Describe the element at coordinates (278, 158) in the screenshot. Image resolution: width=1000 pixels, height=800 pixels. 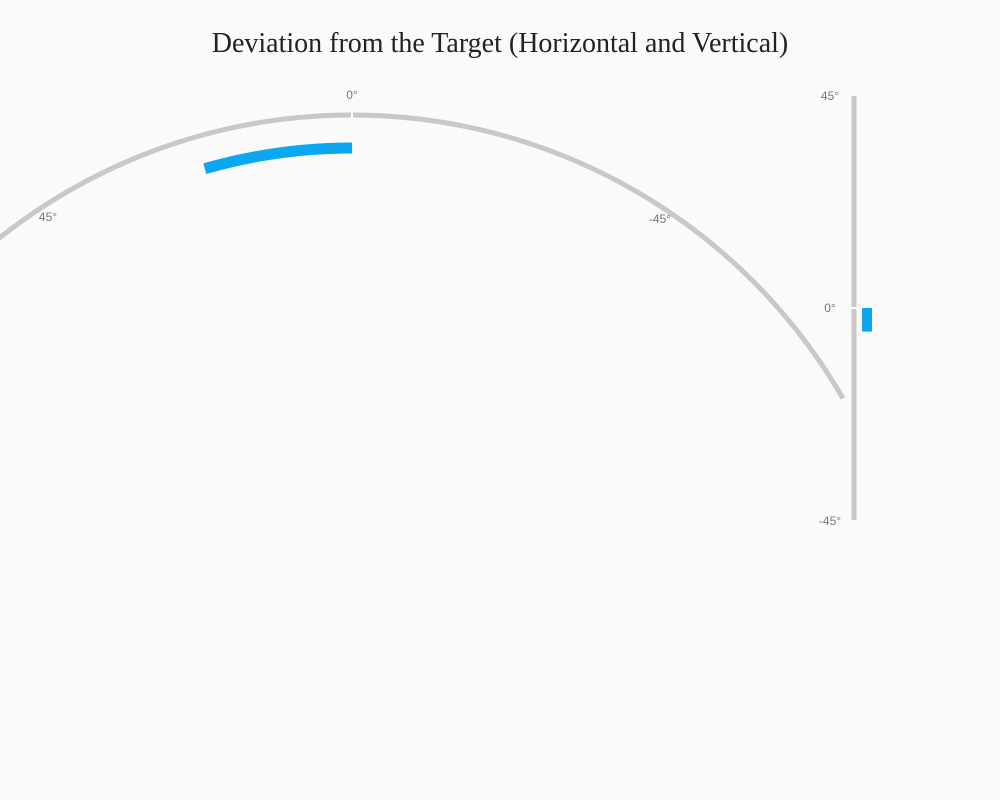
I see `horizontal-gauge-value-bar` at that location.